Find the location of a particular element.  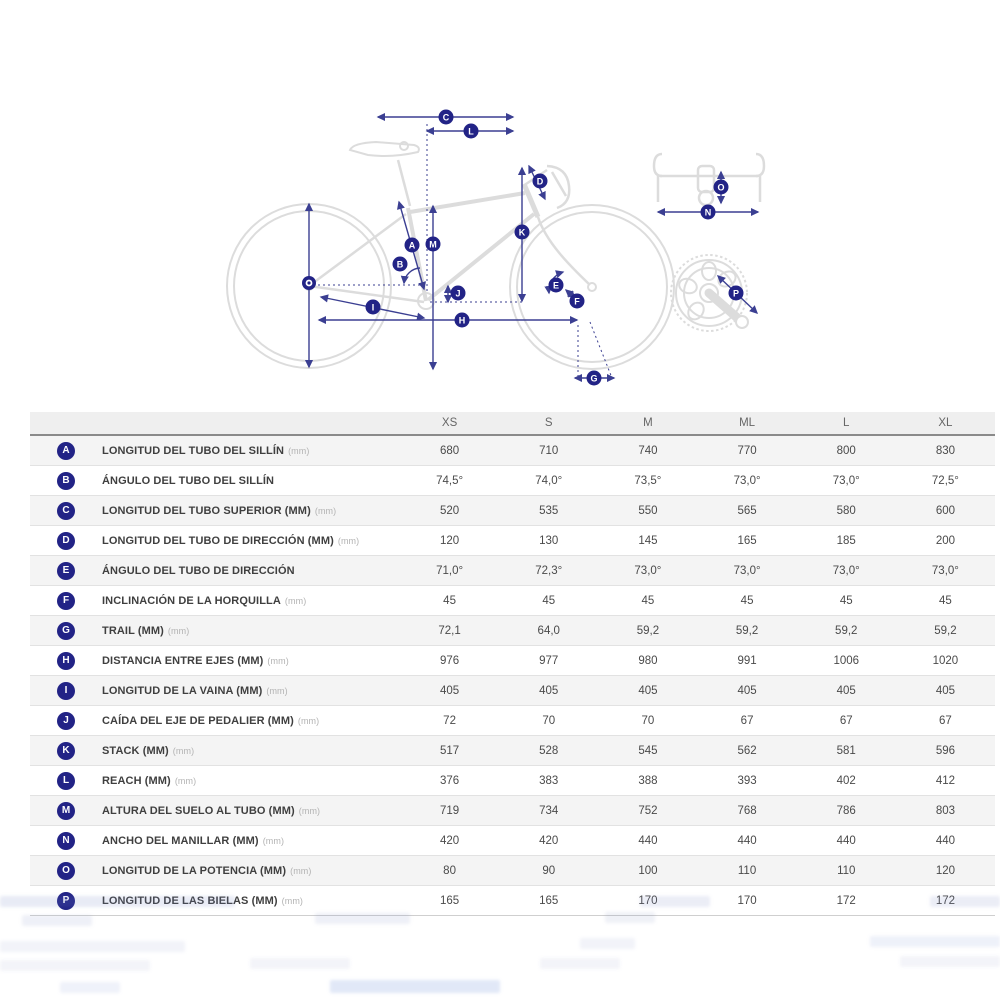

value-cell: 165 is located at coordinates (449, 900).